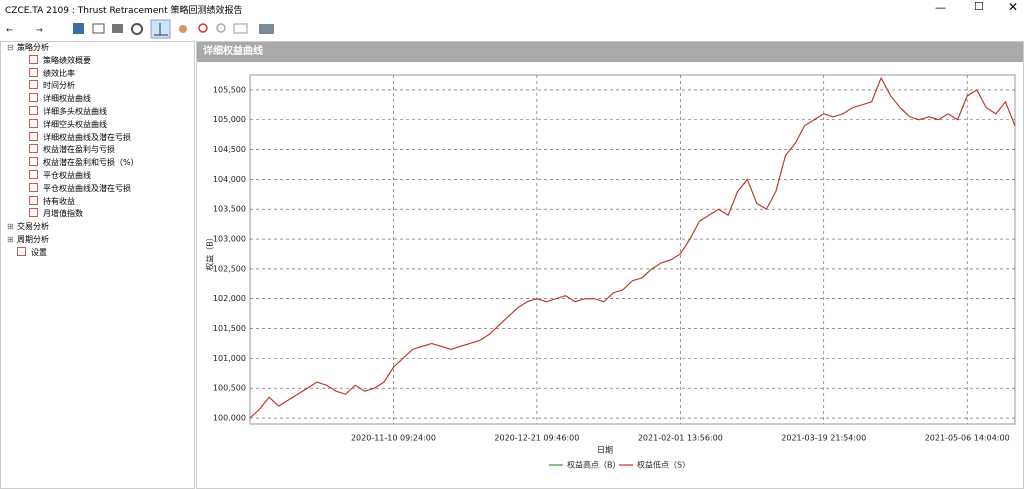 The width and height of the screenshot is (1024, 489). What do you see at coordinates (605, 450) in the screenshot?
I see `x-axis-label: 日期` at bounding box center [605, 450].